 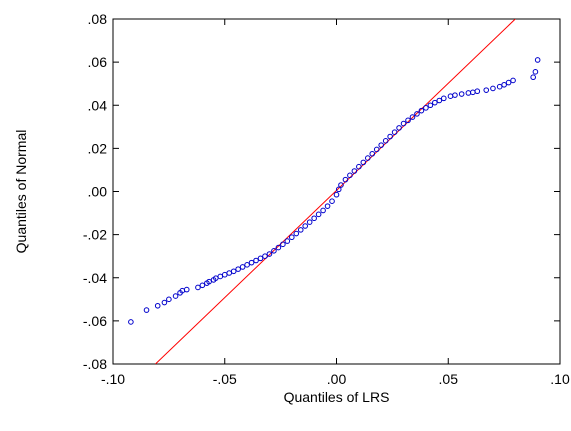 What do you see at coordinates (95, 321) in the screenshot?
I see `y-tick-label: -.06` at bounding box center [95, 321].